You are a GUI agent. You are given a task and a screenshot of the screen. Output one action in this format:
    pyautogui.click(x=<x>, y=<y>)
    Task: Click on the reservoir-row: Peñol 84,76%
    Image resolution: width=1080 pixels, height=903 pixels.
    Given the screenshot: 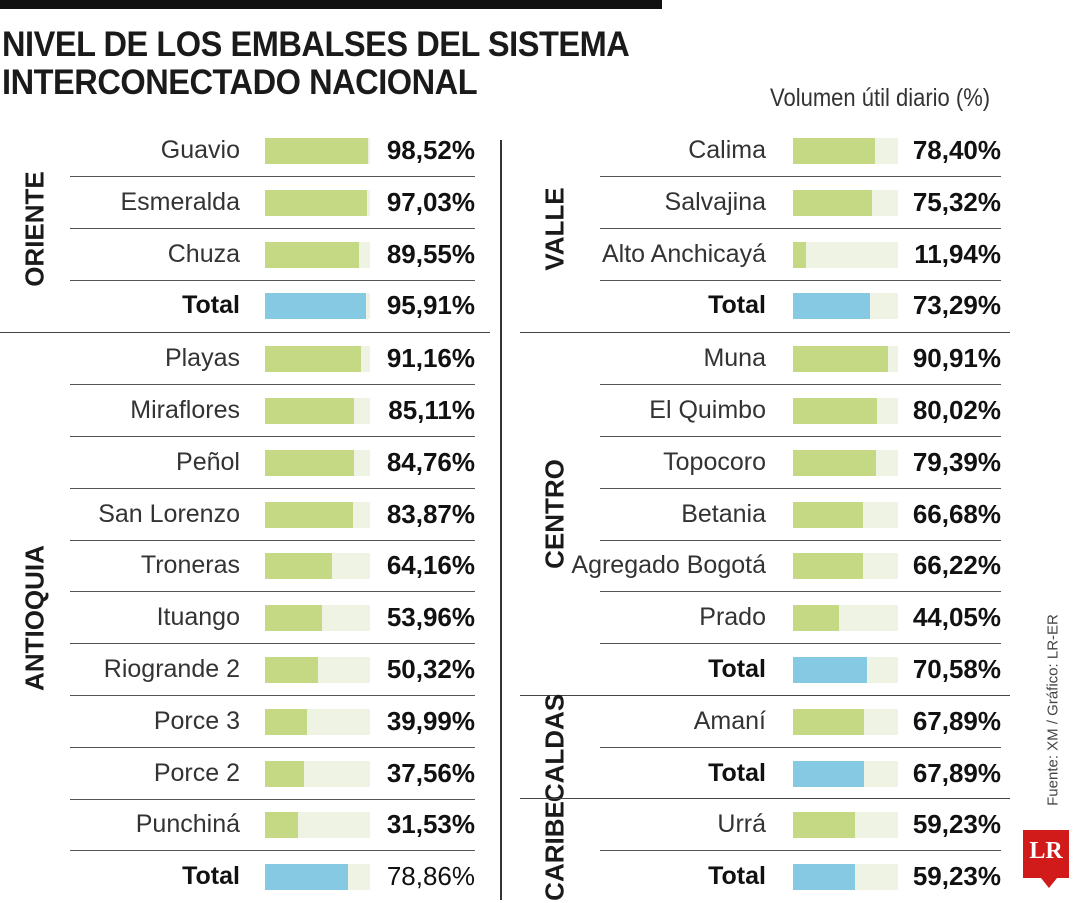 What is the action you would take?
    pyautogui.click(x=272, y=463)
    